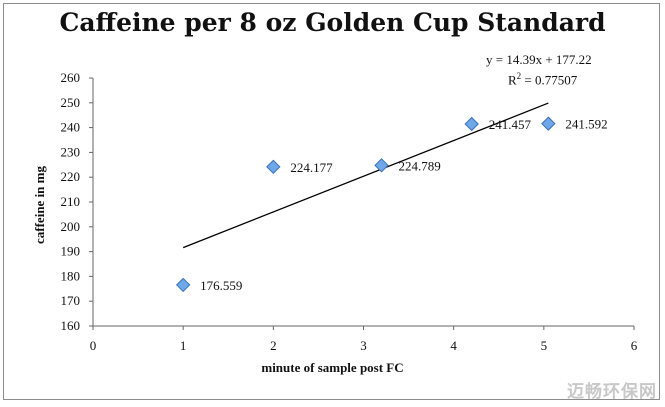  What do you see at coordinates (586, 124) in the screenshot?
I see `data-label: 241.592` at bounding box center [586, 124].